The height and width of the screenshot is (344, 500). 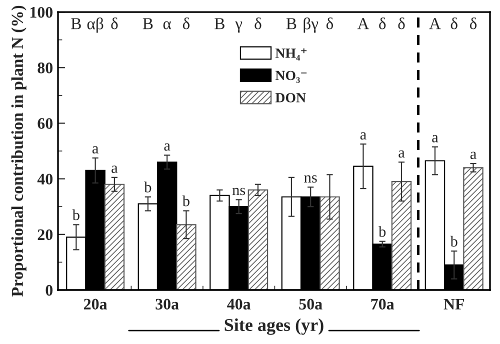 What do you see at coordinates (239, 304) in the screenshot?
I see `x-tick-label: 40a` at bounding box center [239, 304].